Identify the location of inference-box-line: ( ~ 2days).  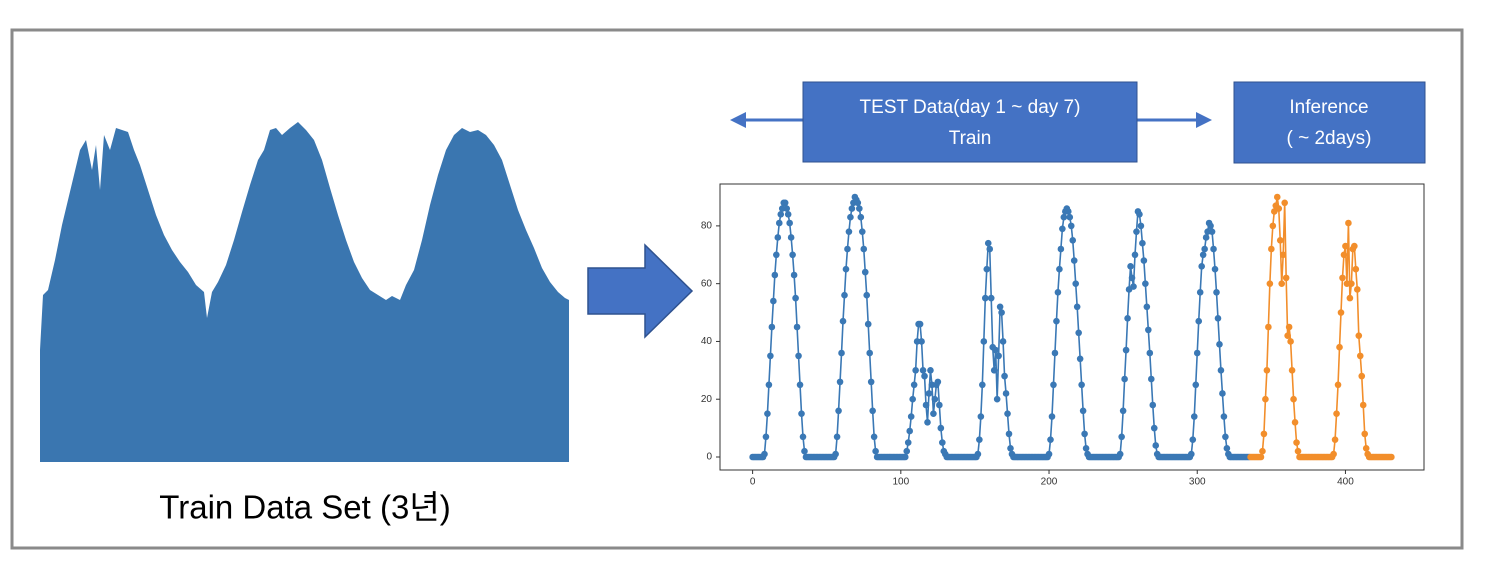
(1328, 138).